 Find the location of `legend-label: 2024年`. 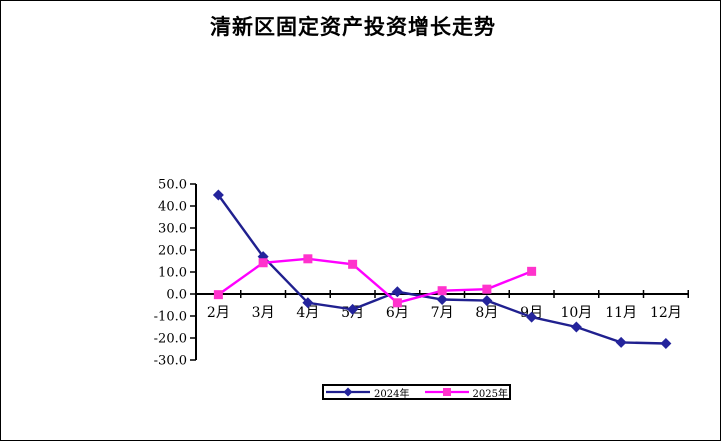

legend-label: 2024年 is located at coordinates (392, 394).